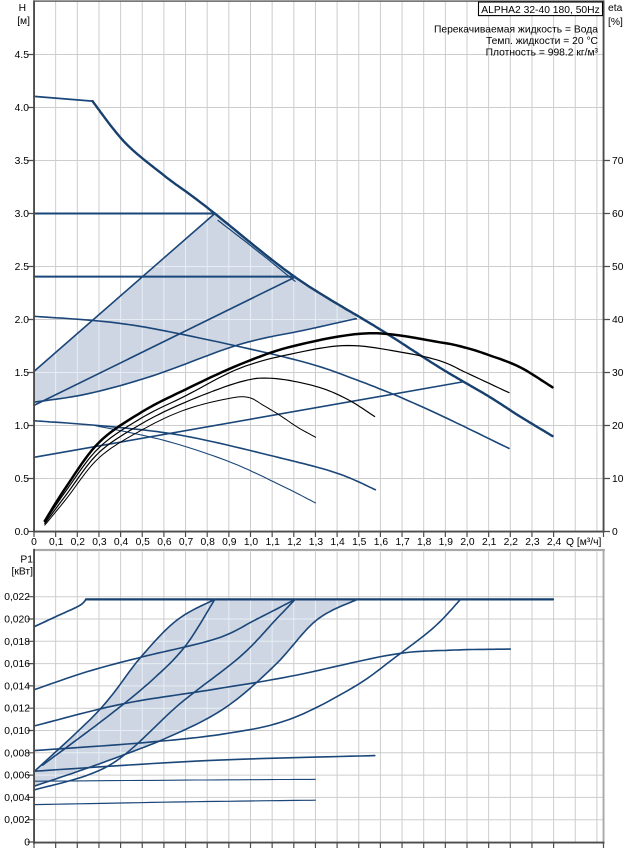 The width and height of the screenshot is (628, 851). I want to click on svg-text: [м], so click(23, 21).